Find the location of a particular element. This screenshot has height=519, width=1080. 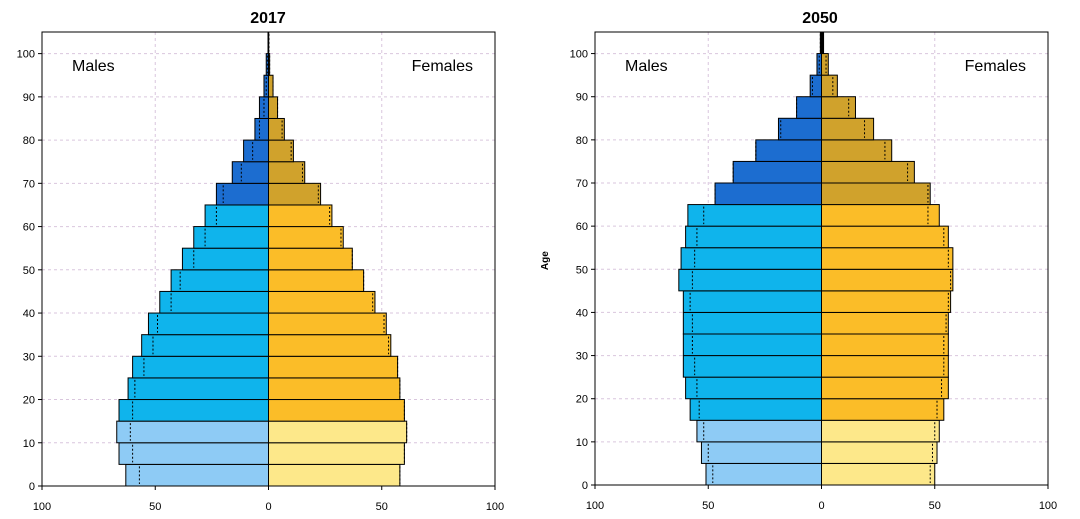

chart-title: 2050 is located at coordinates (820, 18).